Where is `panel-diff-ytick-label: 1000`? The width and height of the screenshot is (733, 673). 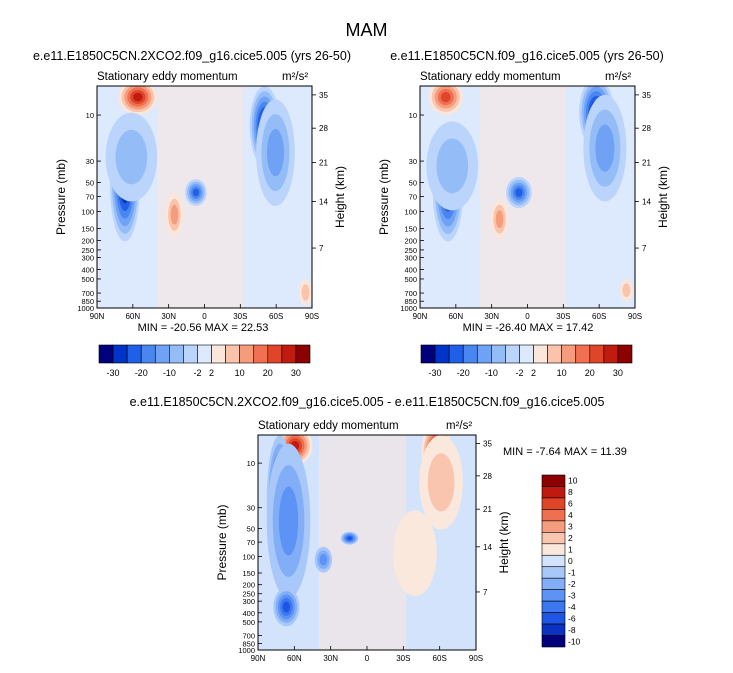 panel-diff-ytick-label: 1000 is located at coordinates (246, 650).